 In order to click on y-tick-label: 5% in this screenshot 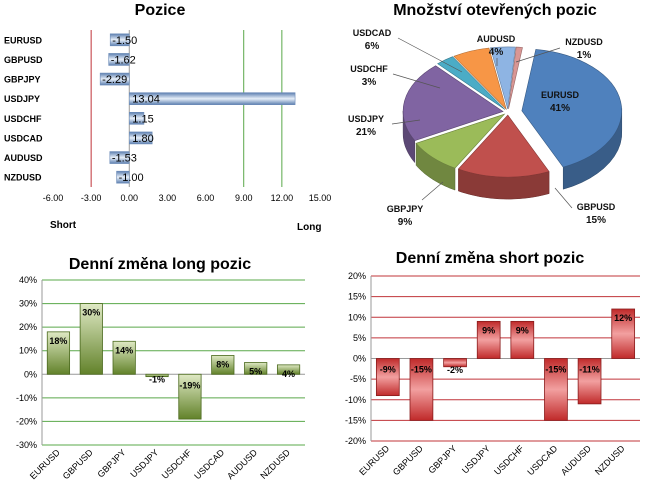, I will do `click(359, 338)`.